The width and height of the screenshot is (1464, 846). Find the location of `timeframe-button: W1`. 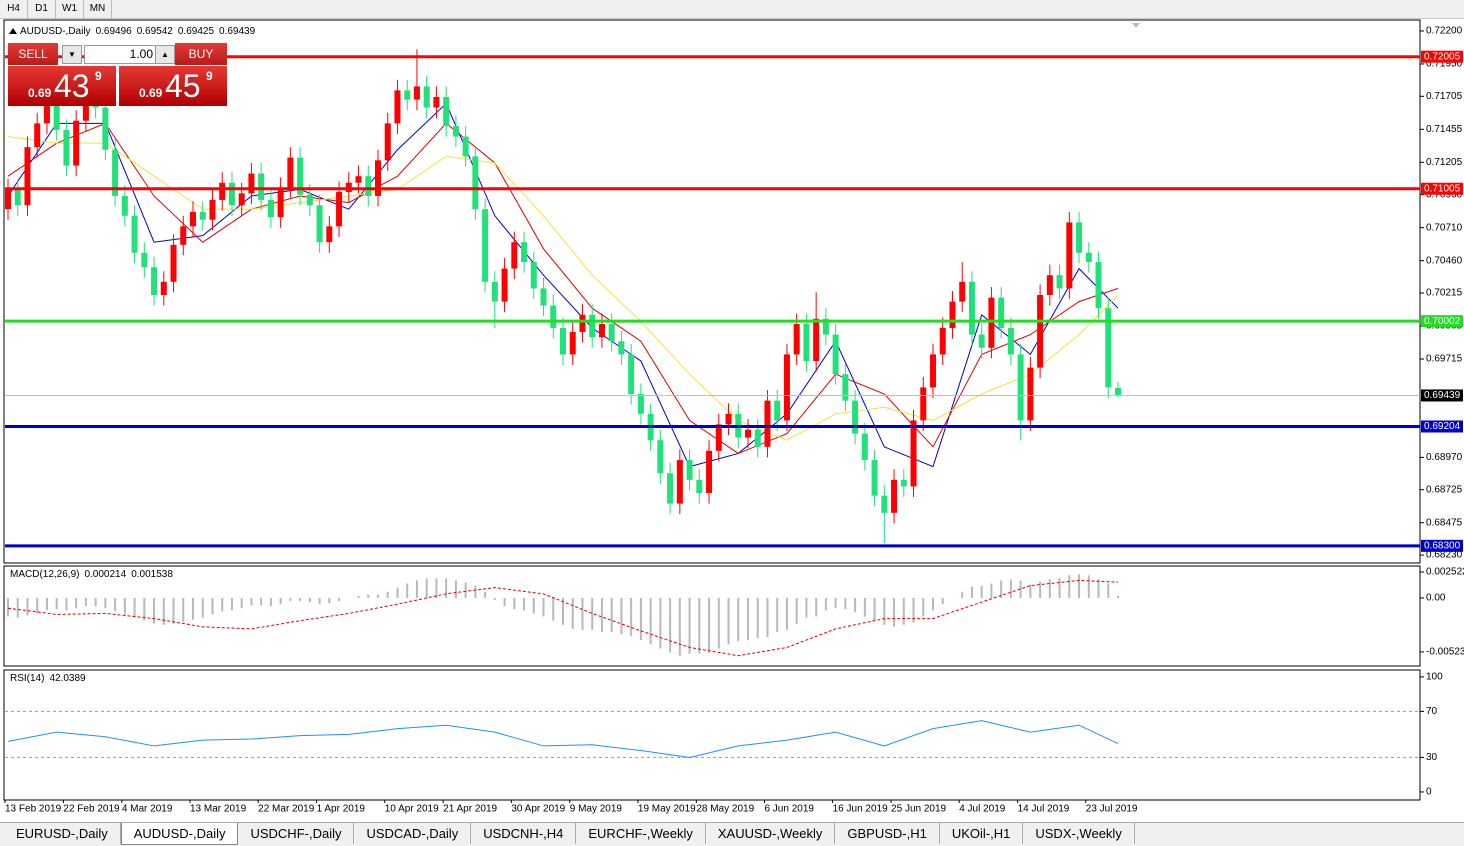

timeframe-button: W1 is located at coordinates (70, 9).